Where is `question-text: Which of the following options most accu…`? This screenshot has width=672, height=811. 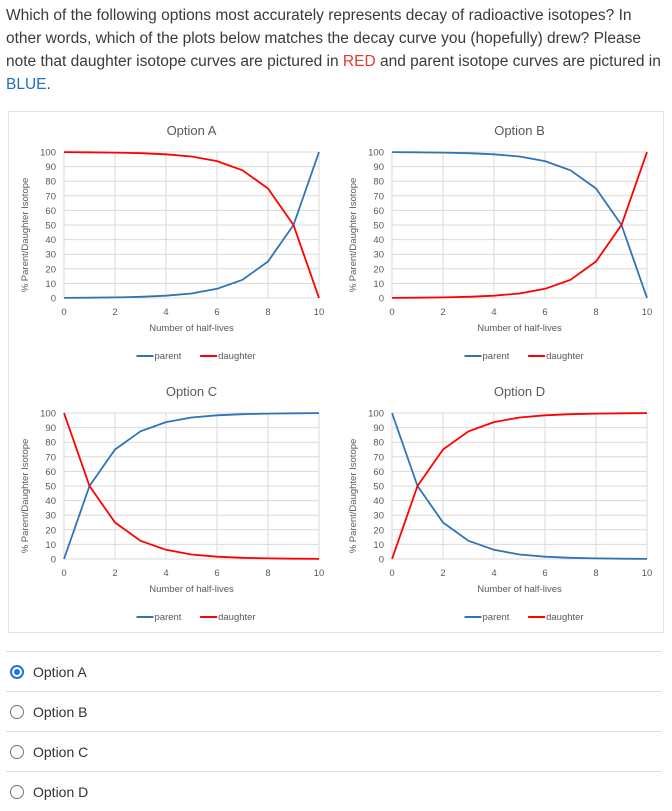
question-text: Which of the following options most accu… is located at coordinates (336, 50).